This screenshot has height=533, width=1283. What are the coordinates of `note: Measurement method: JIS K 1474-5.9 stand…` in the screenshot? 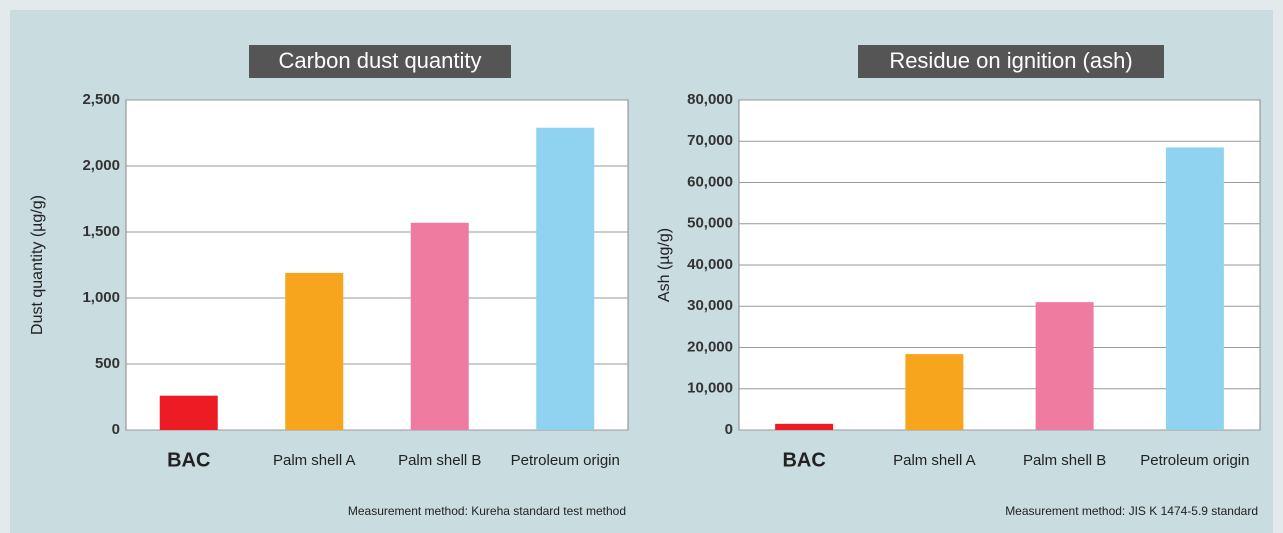 It's located at (1131, 511).